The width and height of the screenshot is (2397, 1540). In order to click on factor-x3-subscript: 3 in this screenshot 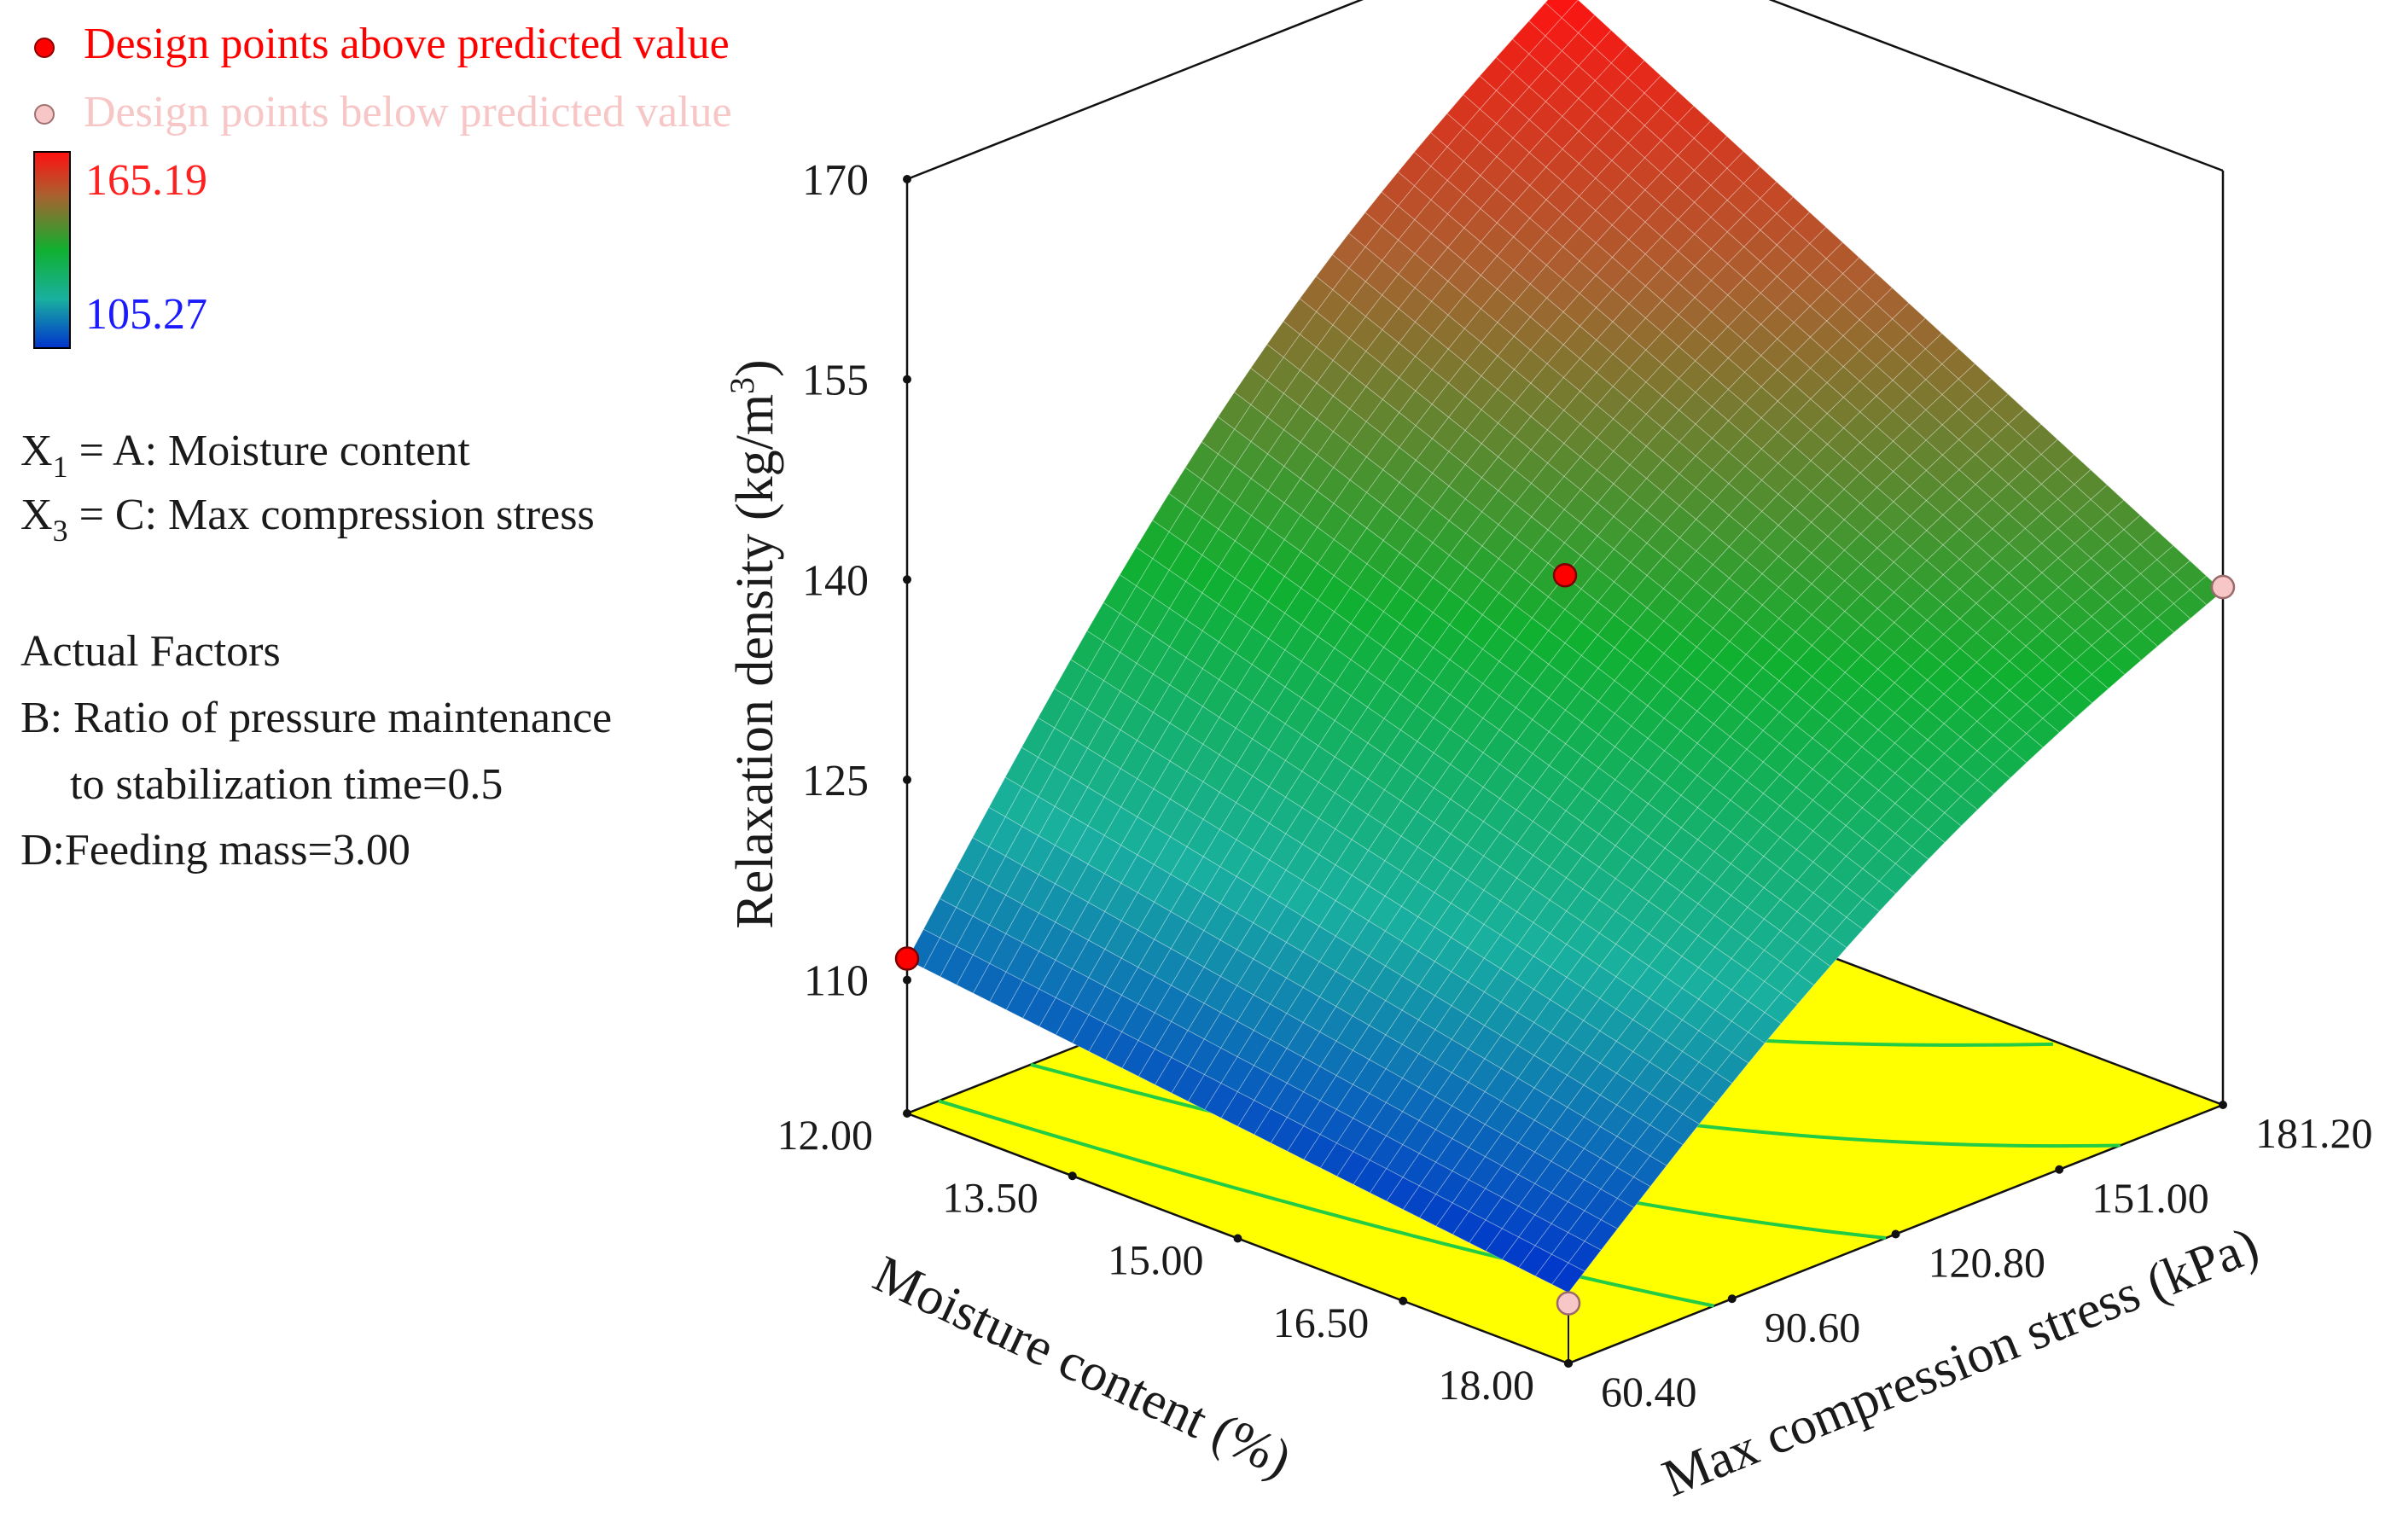, I will do `click(60, 531)`.